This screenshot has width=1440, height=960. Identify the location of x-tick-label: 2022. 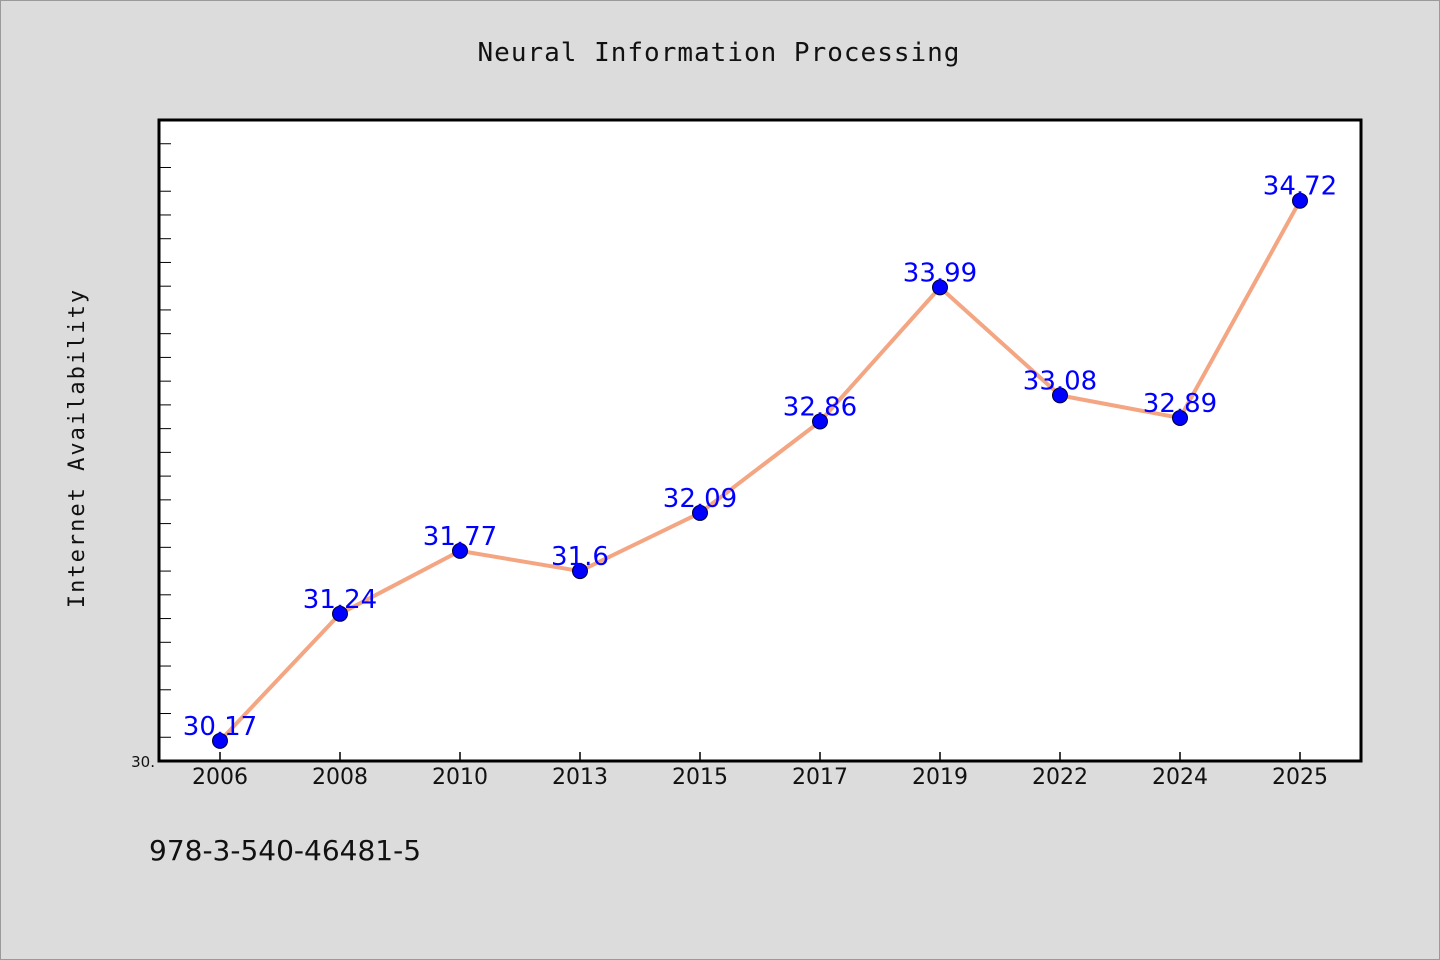
(1060, 777).